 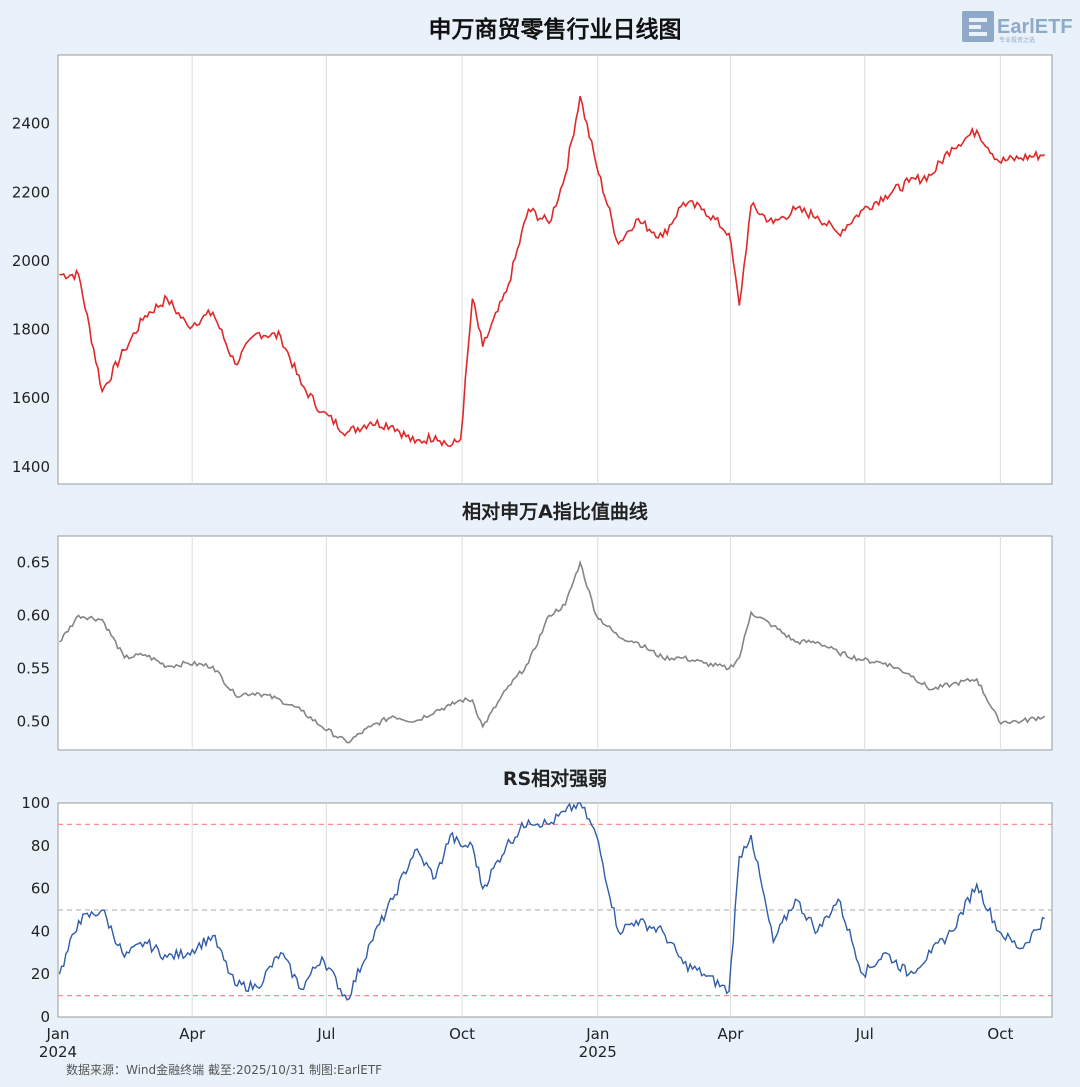 I want to click on price-y-tick-label: 2200, so click(x=31, y=192).